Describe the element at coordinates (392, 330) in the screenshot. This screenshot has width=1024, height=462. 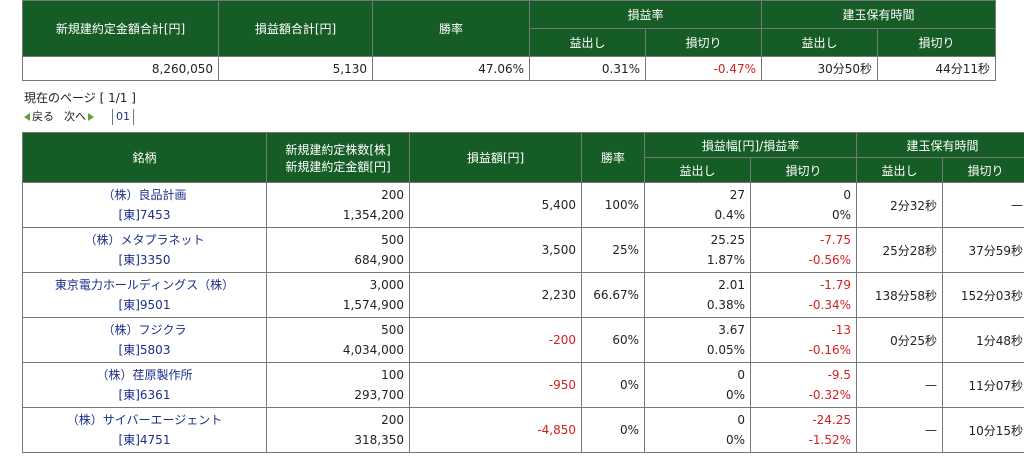
I see `shares-value: 500` at that location.